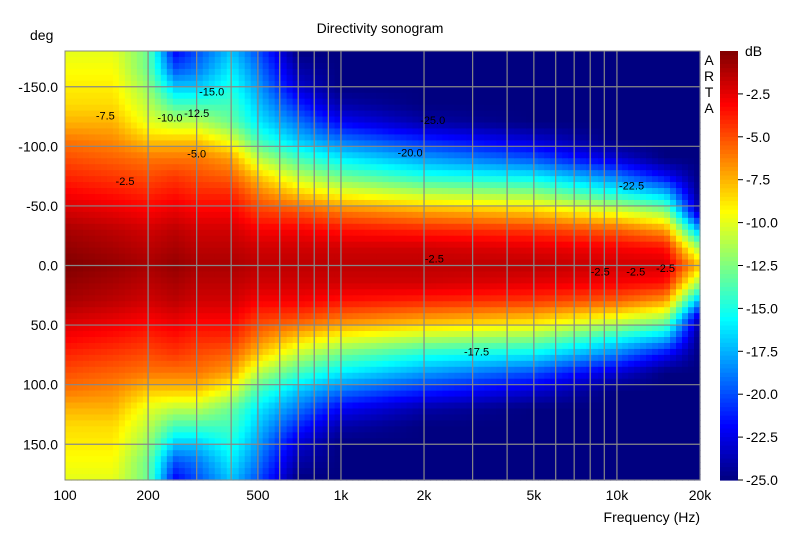  Describe the element at coordinates (753, 51) in the screenshot. I see `colorbar-label: dB` at that location.